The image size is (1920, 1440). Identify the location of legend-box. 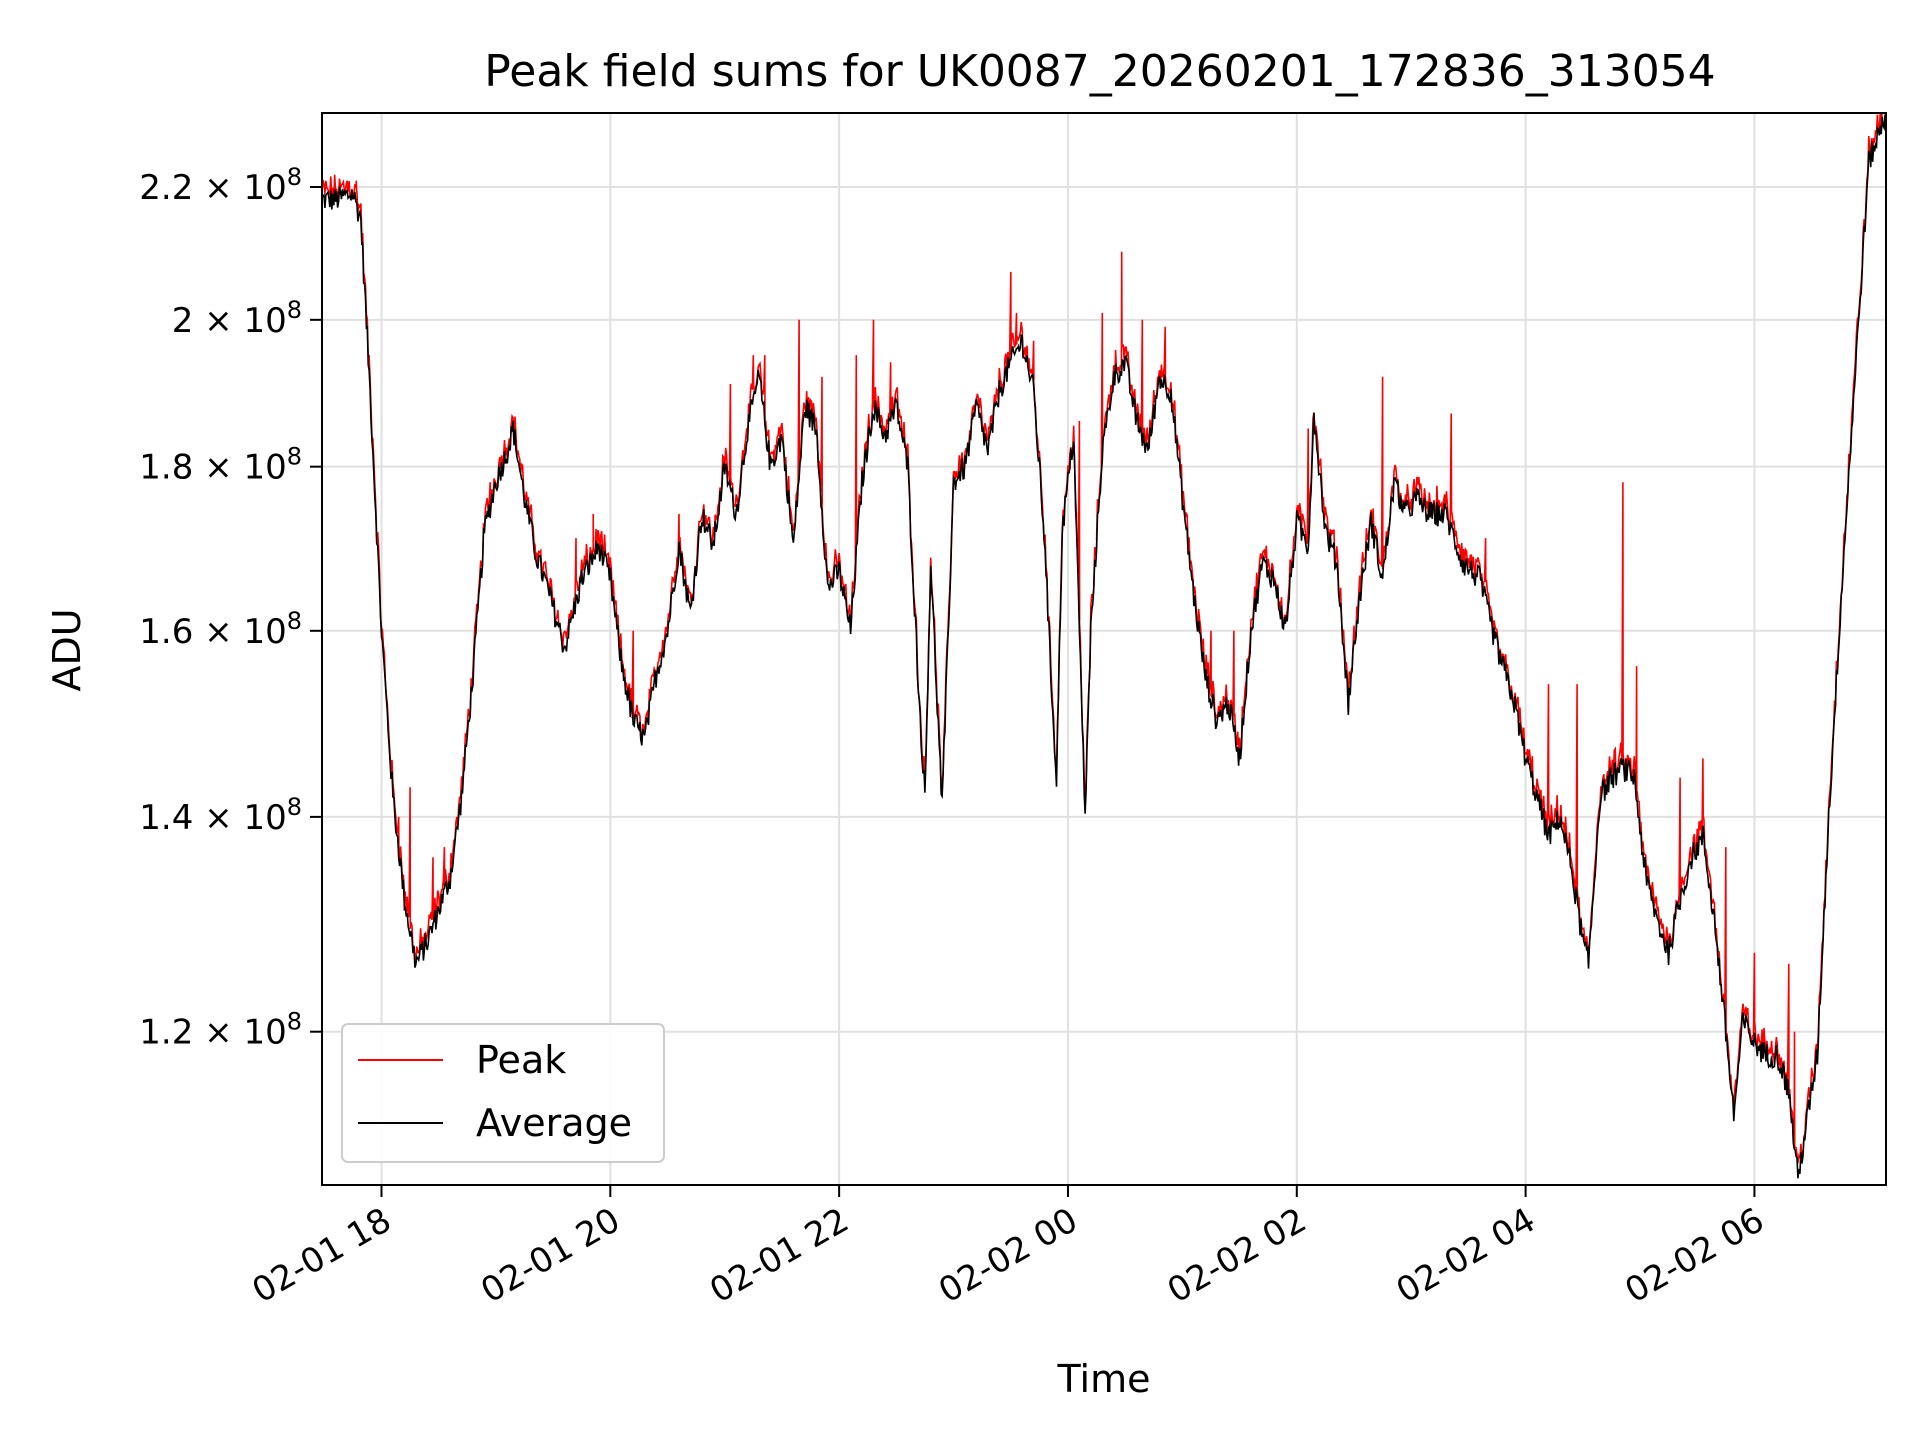
(503, 1093).